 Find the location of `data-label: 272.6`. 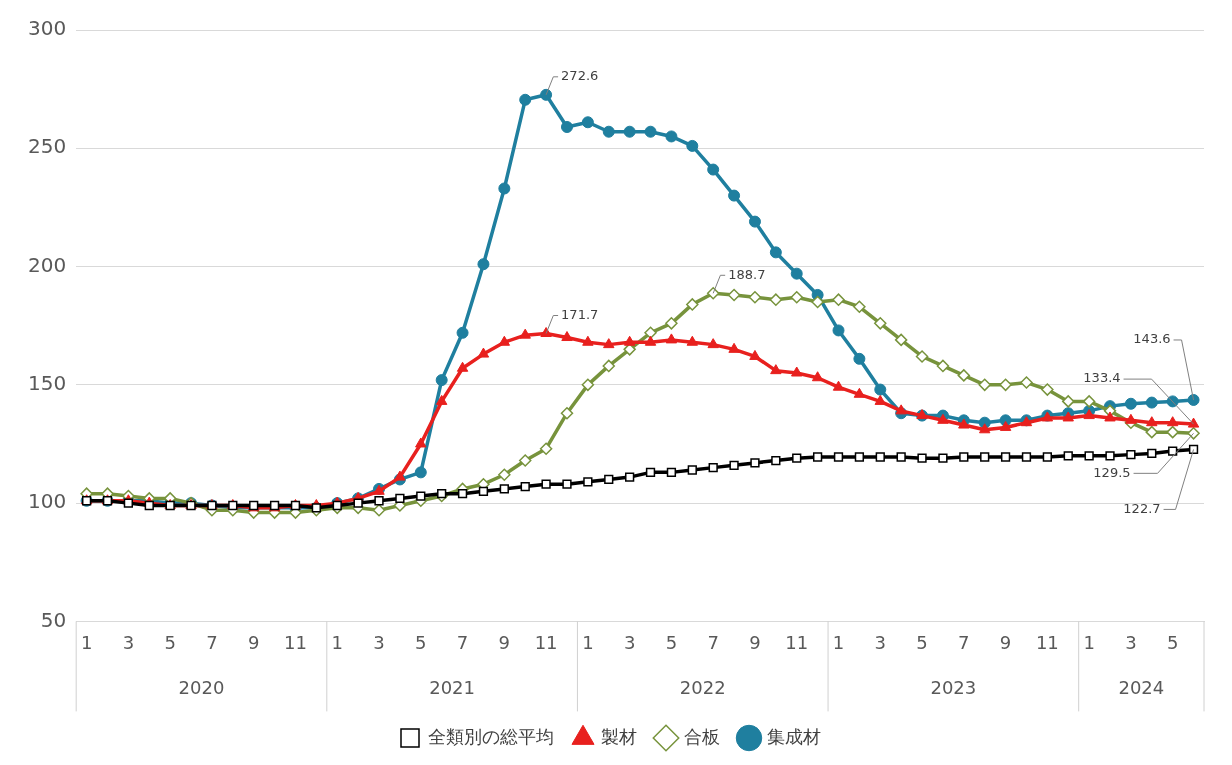

data-label: 272.6 is located at coordinates (580, 76).